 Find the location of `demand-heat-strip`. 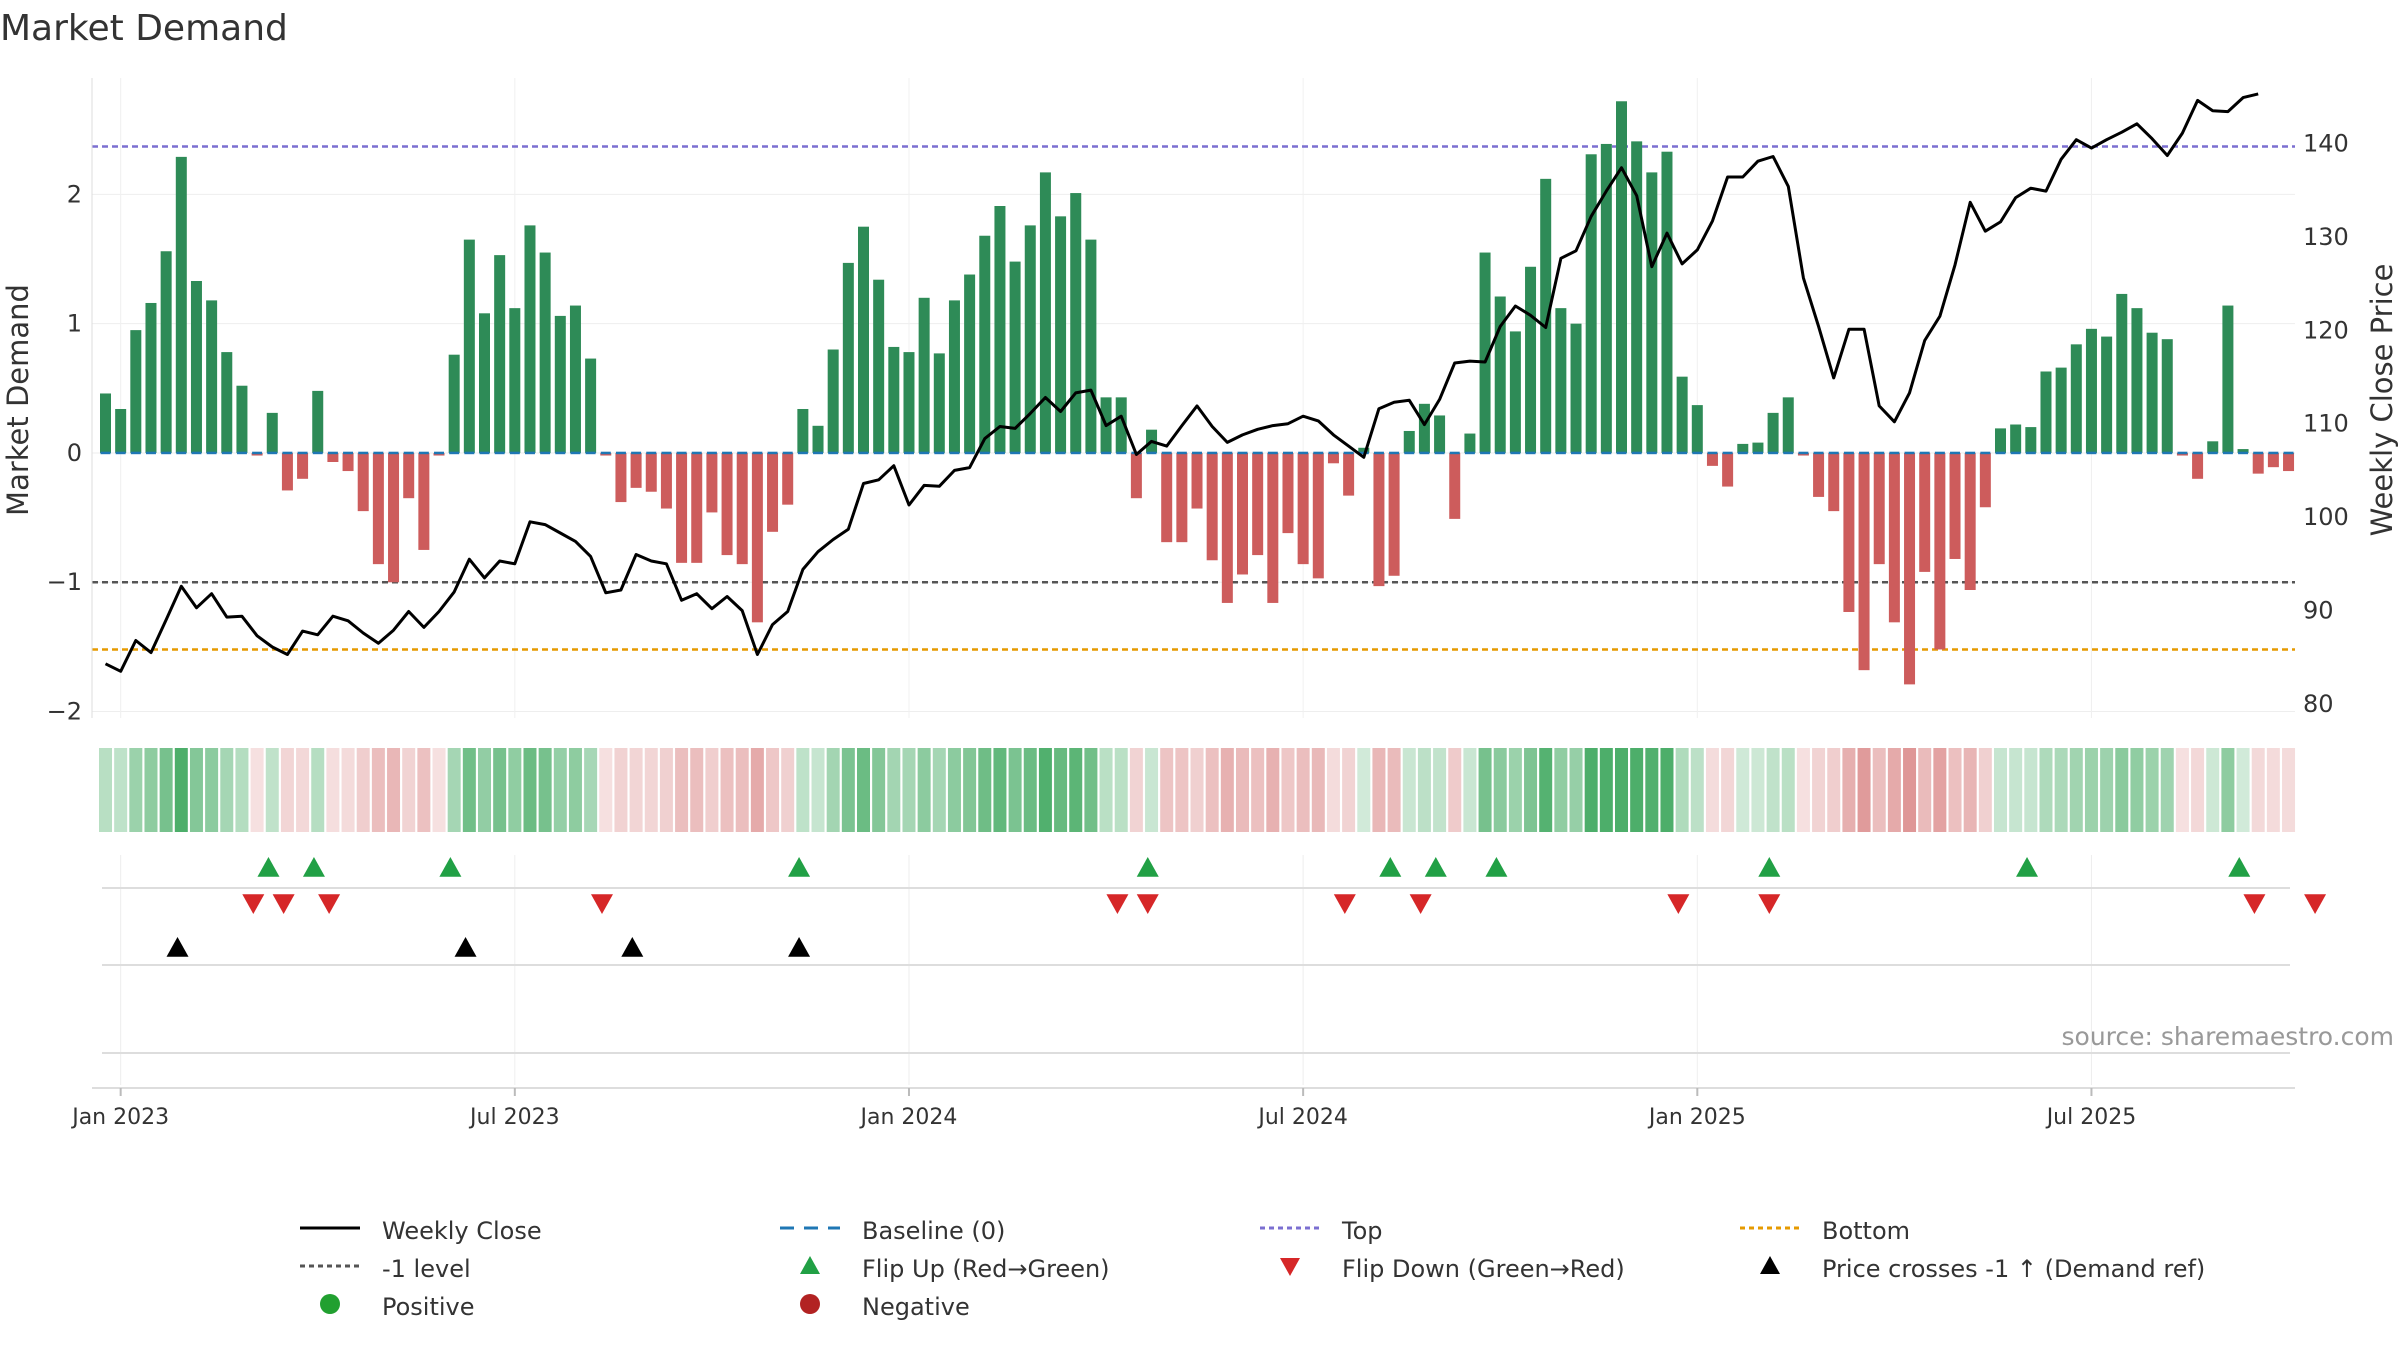

demand-heat-strip is located at coordinates (1197, 790).